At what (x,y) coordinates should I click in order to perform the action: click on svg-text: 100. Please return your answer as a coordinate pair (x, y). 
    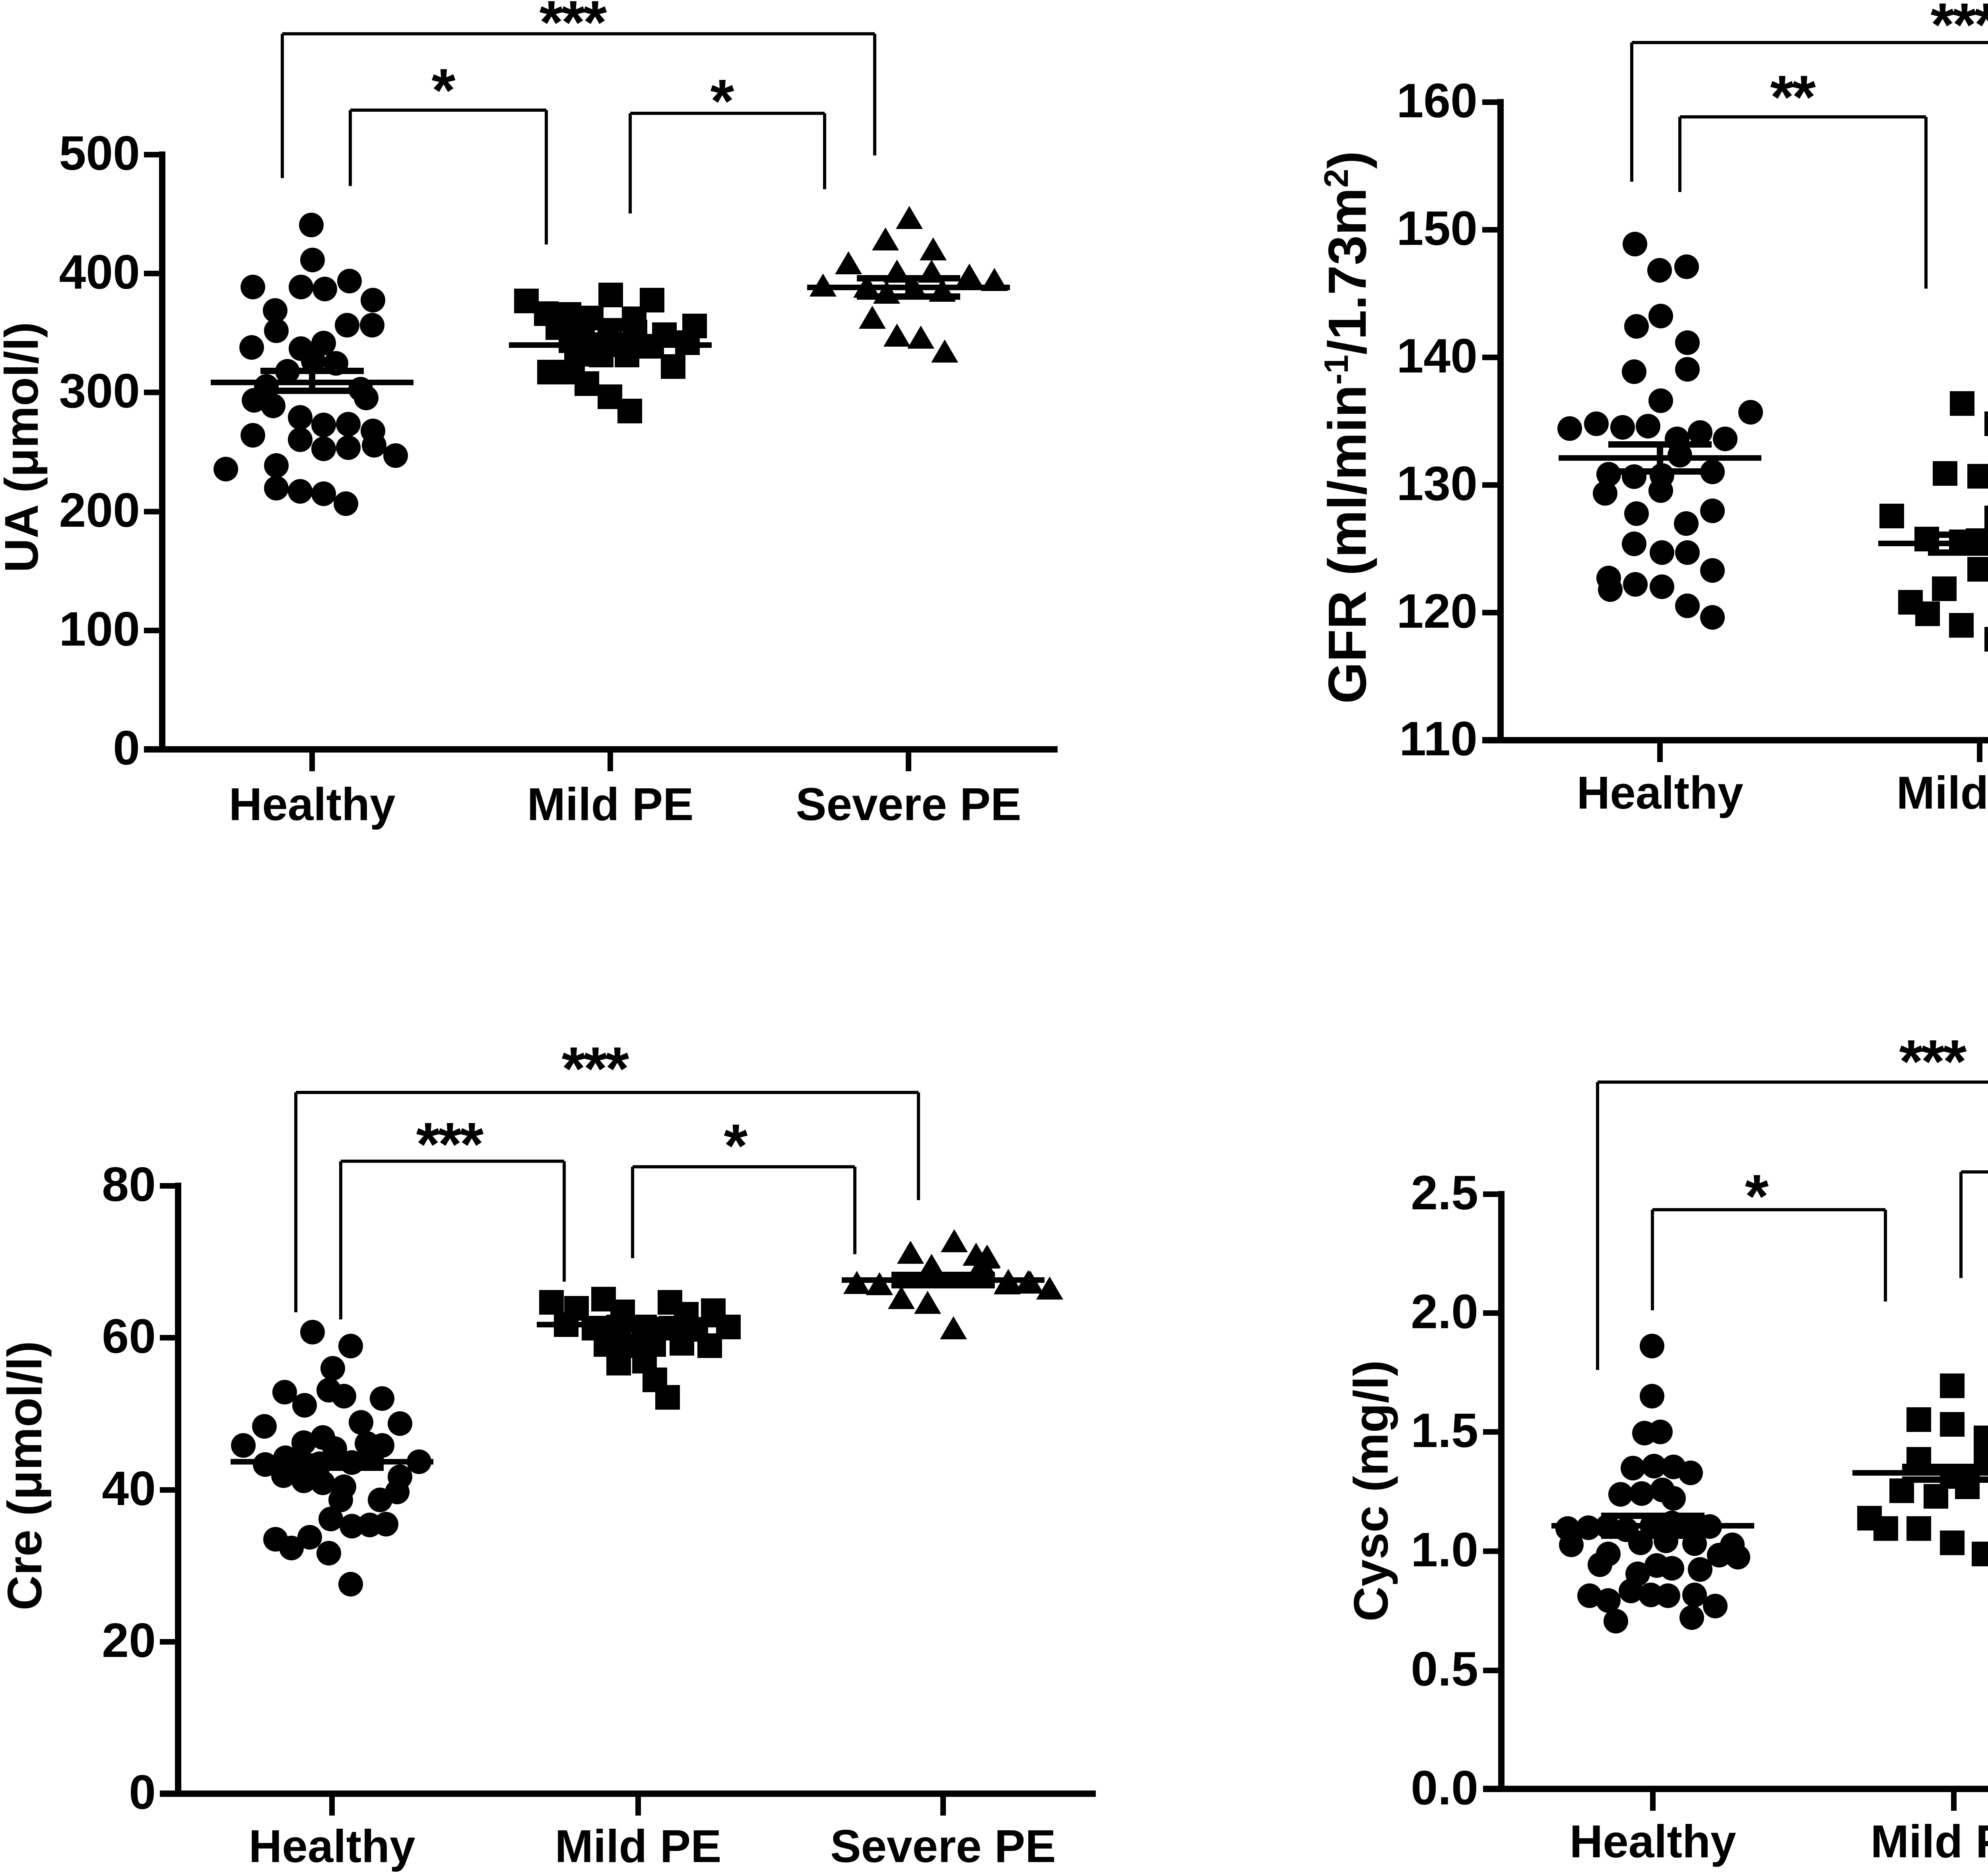
    Looking at the image, I should click on (99, 629).